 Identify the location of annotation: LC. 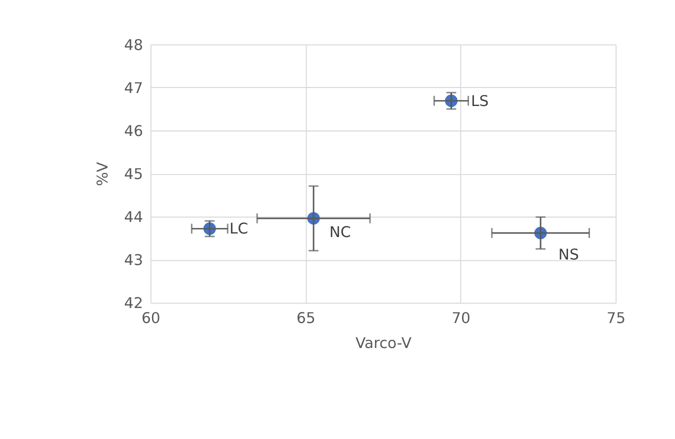
(238, 229).